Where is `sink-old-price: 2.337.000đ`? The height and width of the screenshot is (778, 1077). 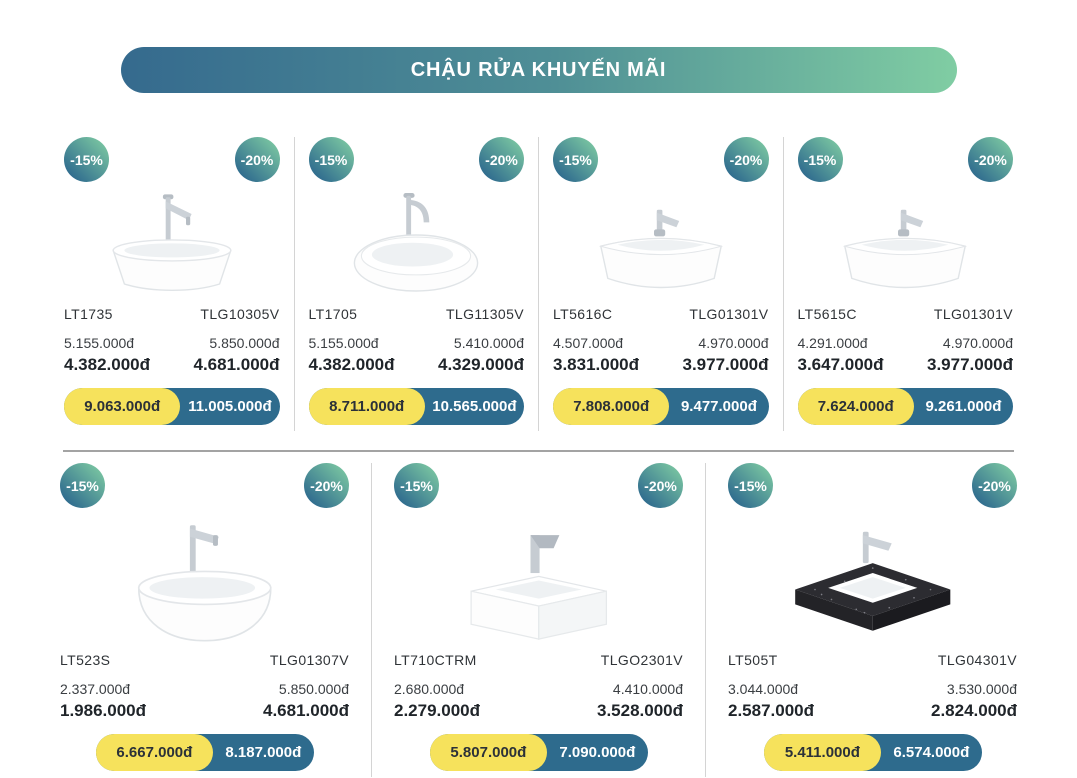
sink-old-price: 2.337.000đ is located at coordinates (95, 689).